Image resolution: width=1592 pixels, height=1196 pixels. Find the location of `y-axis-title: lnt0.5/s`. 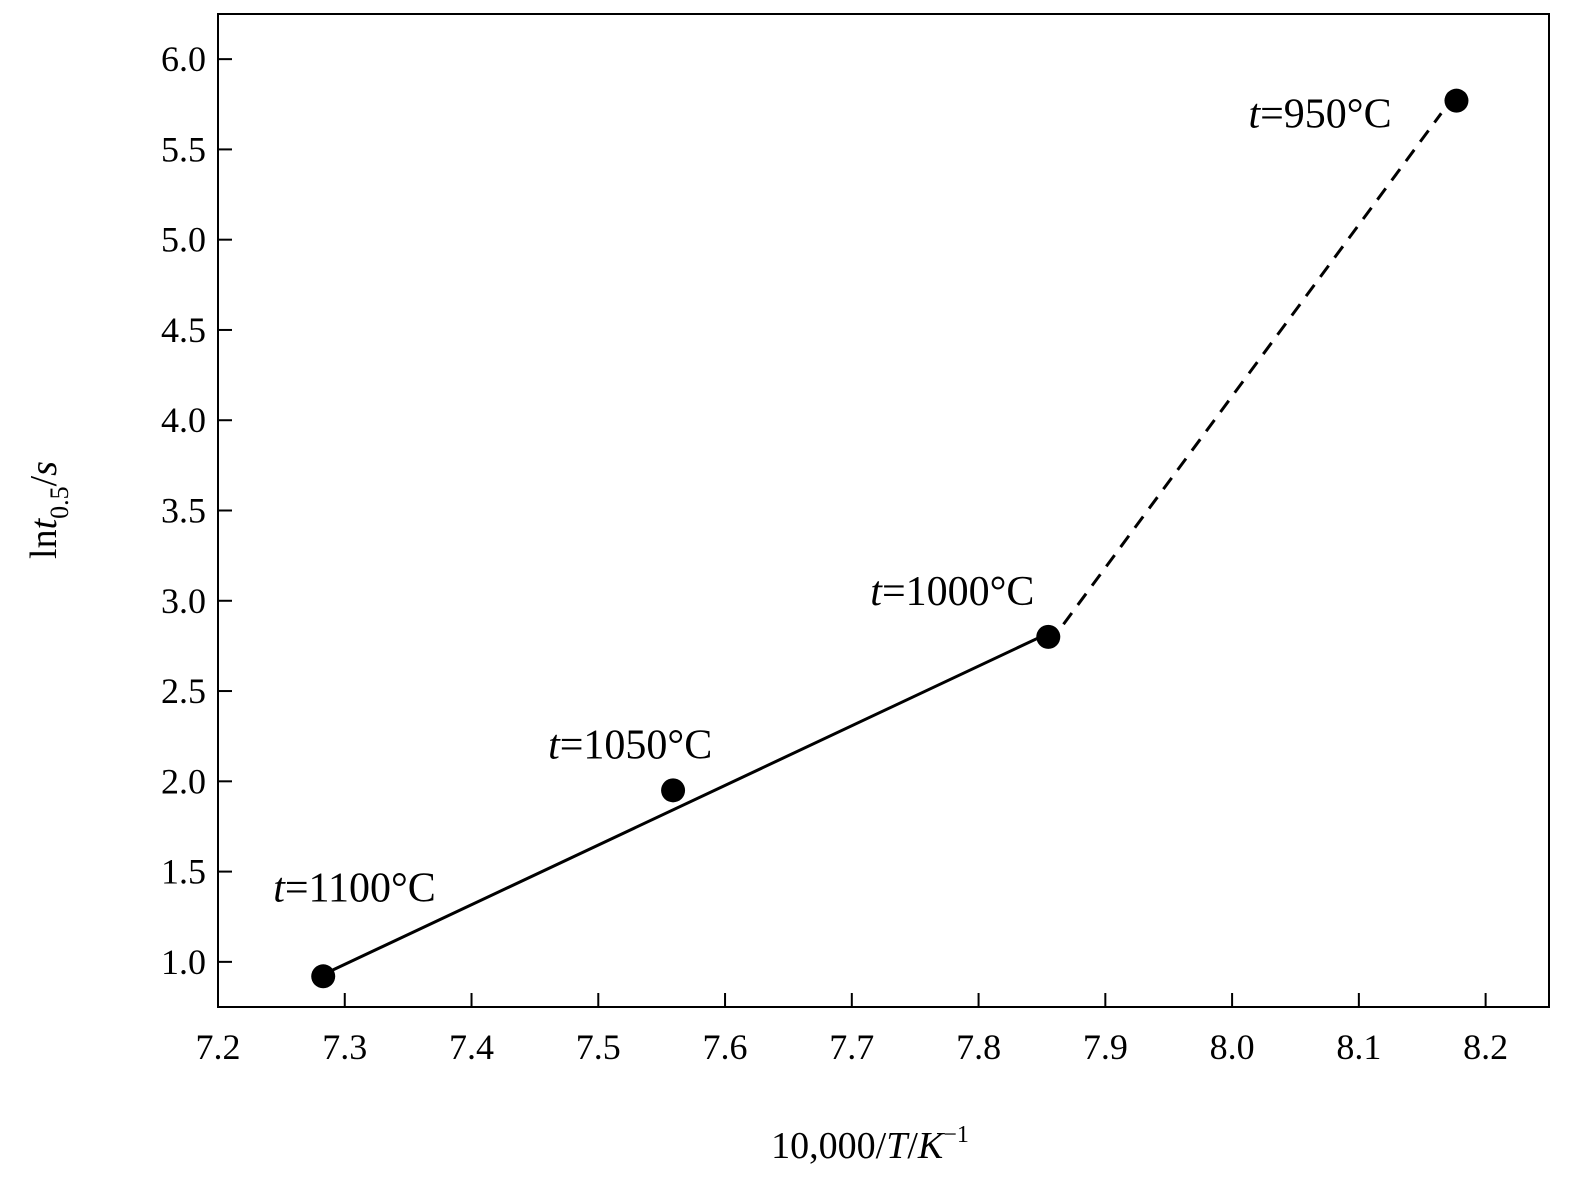

y-axis-title: lnt0.5/s is located at coordinates (48, 510).